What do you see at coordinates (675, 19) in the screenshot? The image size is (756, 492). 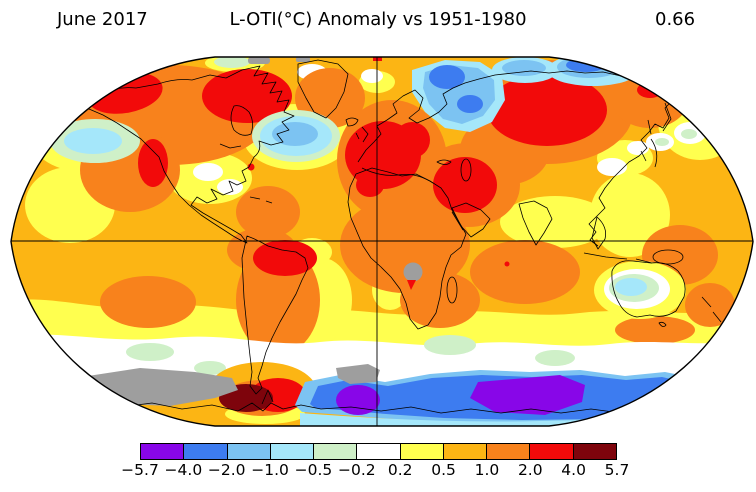 I see `global-mean-anomaly-value: 0.66` at bounding box center [675, 19].